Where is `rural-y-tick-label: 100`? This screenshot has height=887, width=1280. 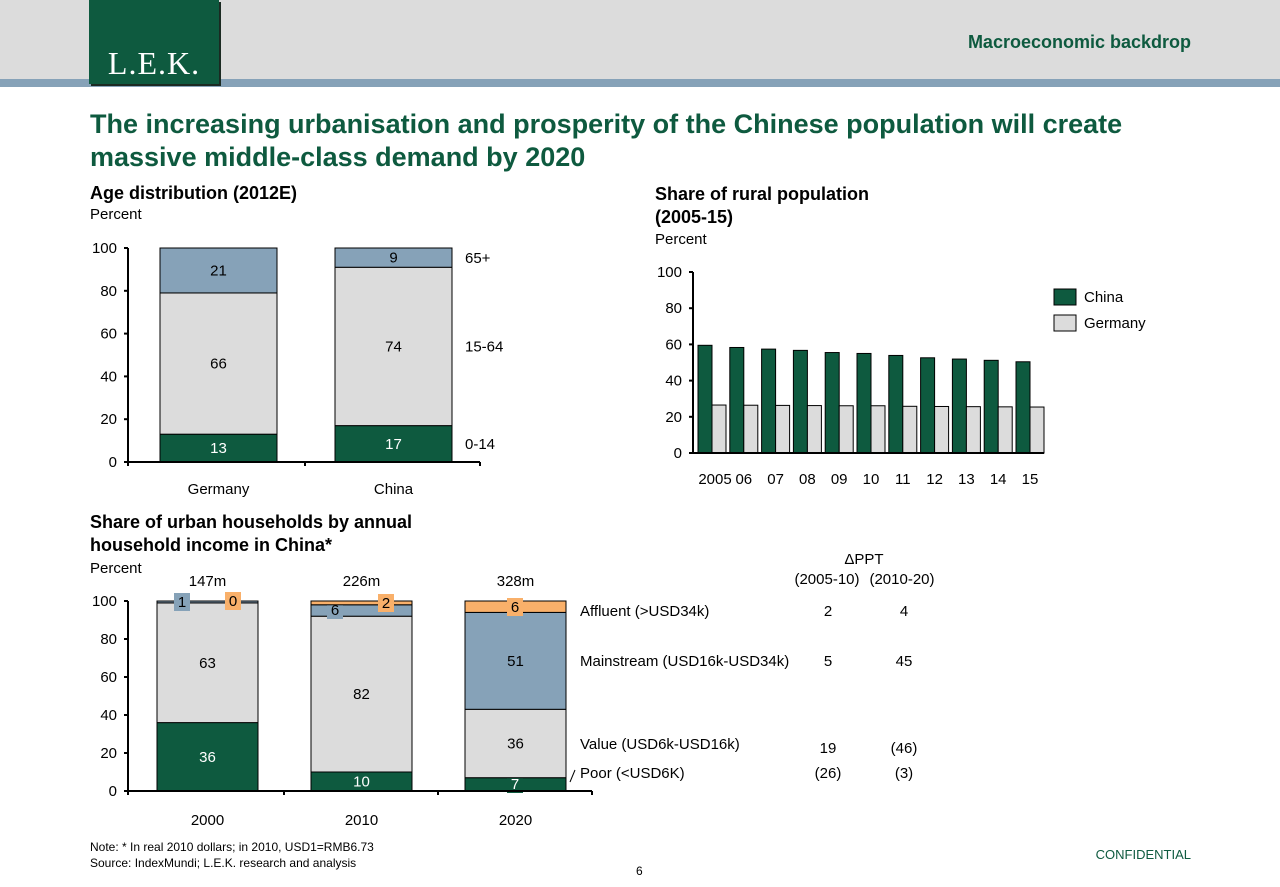 rural-y-tick-label: 100 is located at coordinates (669, 272).